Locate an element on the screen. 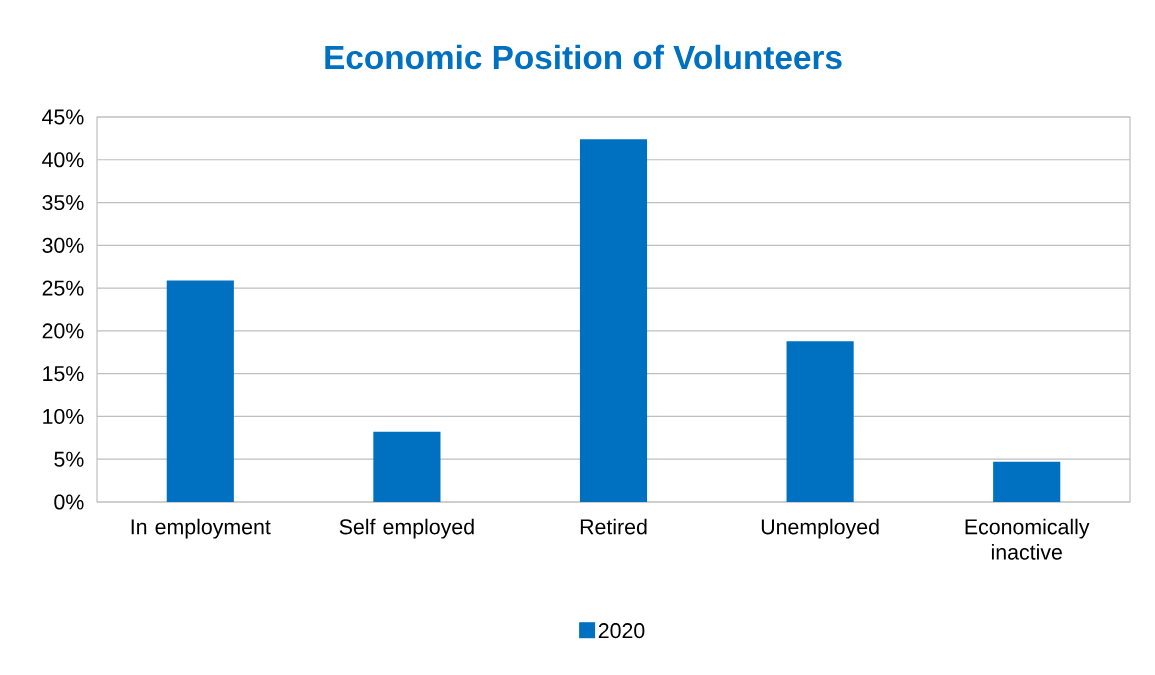  y-tick-label: 0% is located at coordinates (69, 502).